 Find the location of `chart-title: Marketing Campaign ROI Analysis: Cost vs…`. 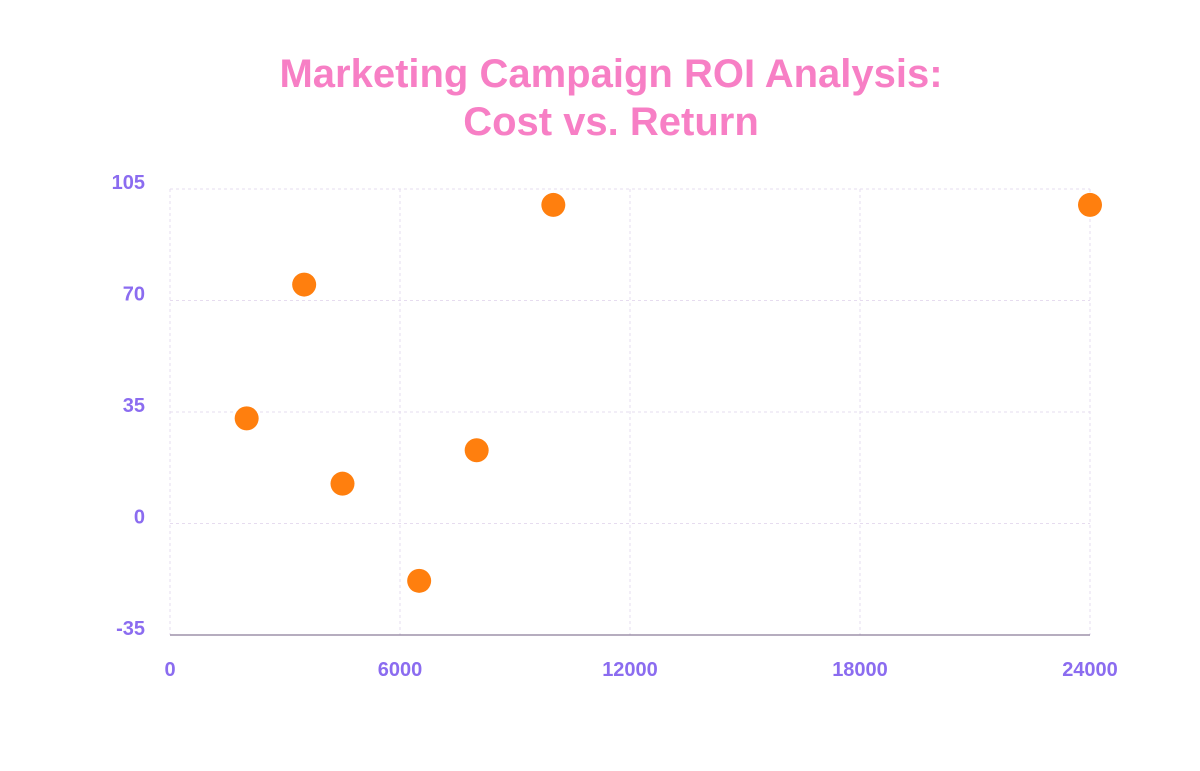

chart-title: Marketing Campaign ROI Analysis: Cost vs… is located at coordinates (600, 98).